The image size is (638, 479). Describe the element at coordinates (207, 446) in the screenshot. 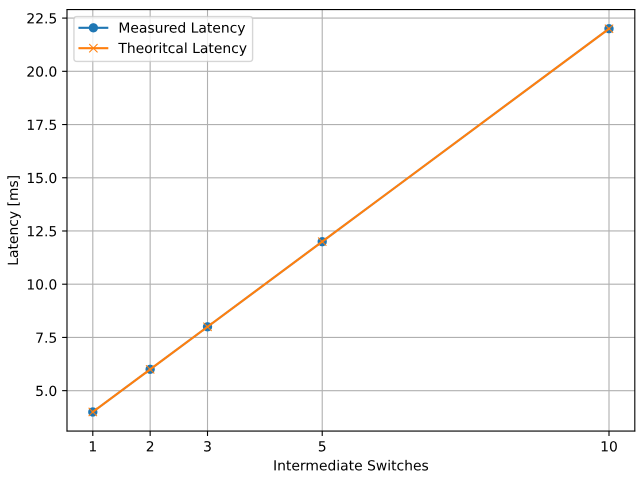

I see `x-tick-label: 3` at that location.